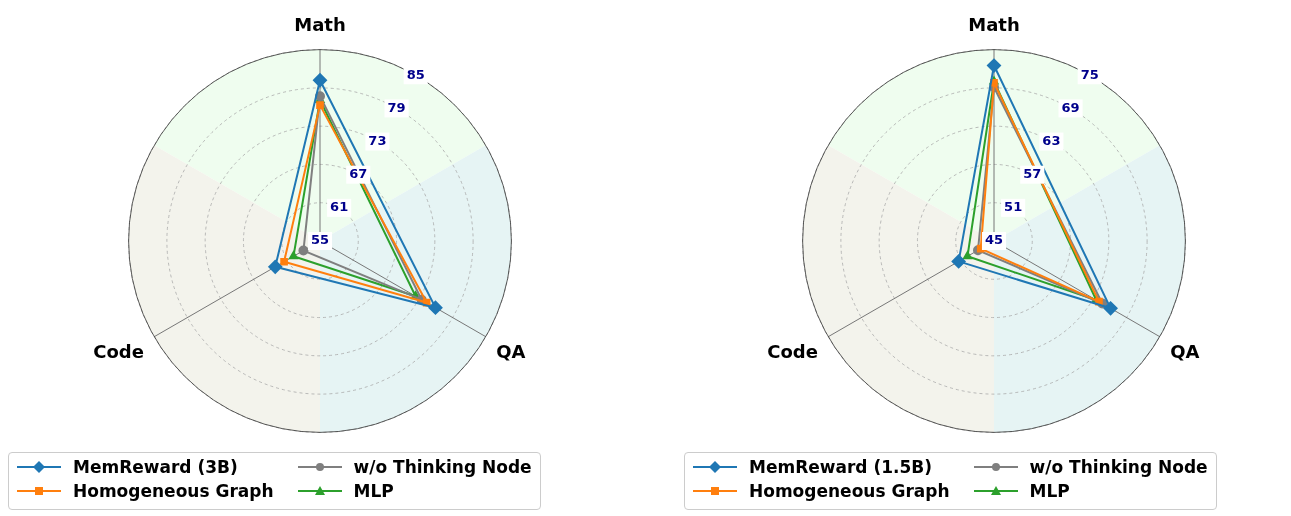 The width and height of the screenshot is (1291, 516). What do you see at coordinates (1070, 107) in the screenshot?
I see `y-tick-label: 69` at bounding box center [1070, 107].